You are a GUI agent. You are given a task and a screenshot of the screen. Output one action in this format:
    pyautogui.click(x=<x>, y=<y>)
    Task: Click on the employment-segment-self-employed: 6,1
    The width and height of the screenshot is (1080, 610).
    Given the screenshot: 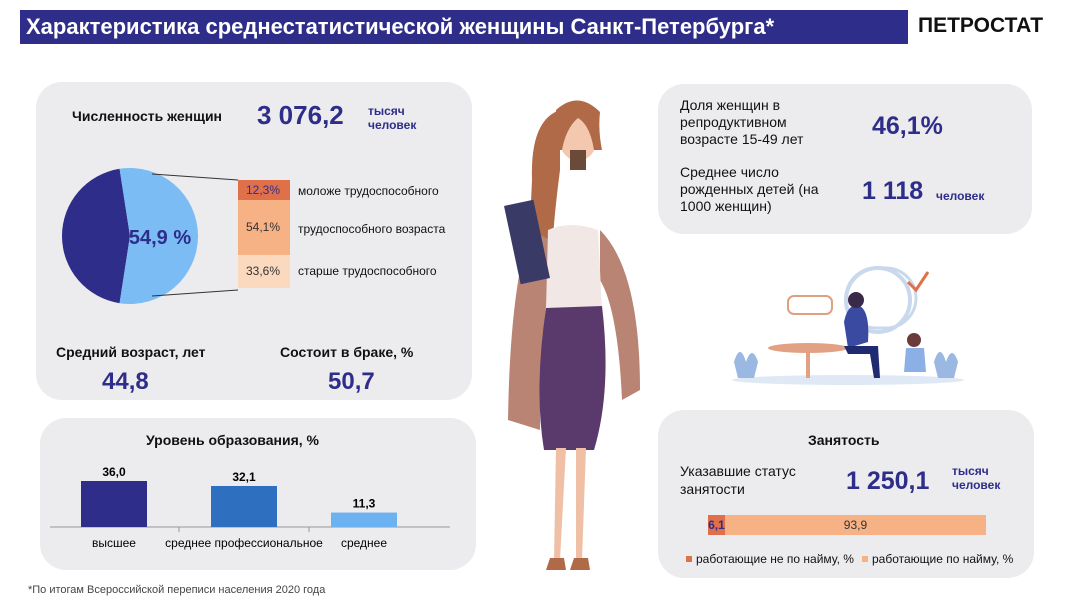 What is the action you would take?
    pyautogui.click(x=716, y=525)
    